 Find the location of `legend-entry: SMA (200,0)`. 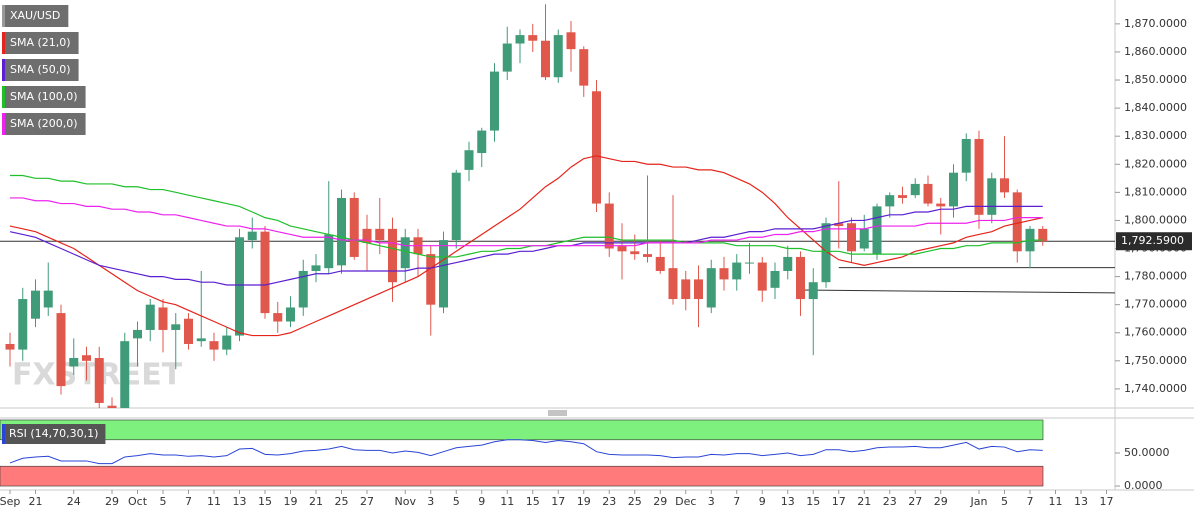

legend-entry: SMA (200,0) is located at coordinates (44, 123).